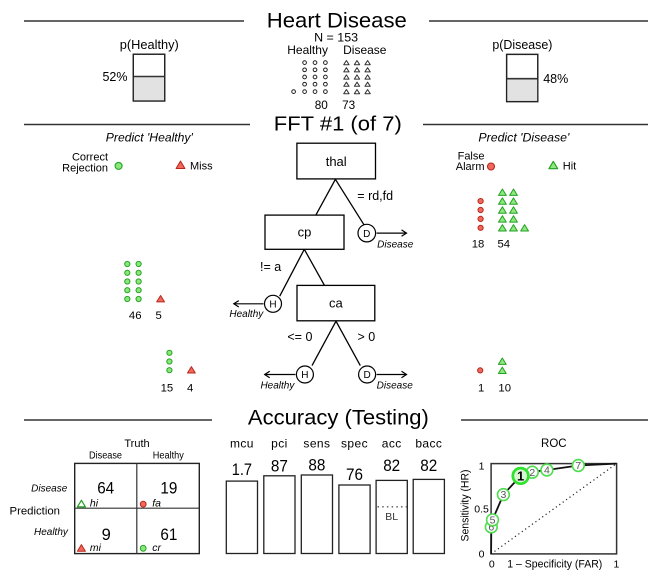  I want to click on svg-text: 48%, so click(555, 79).